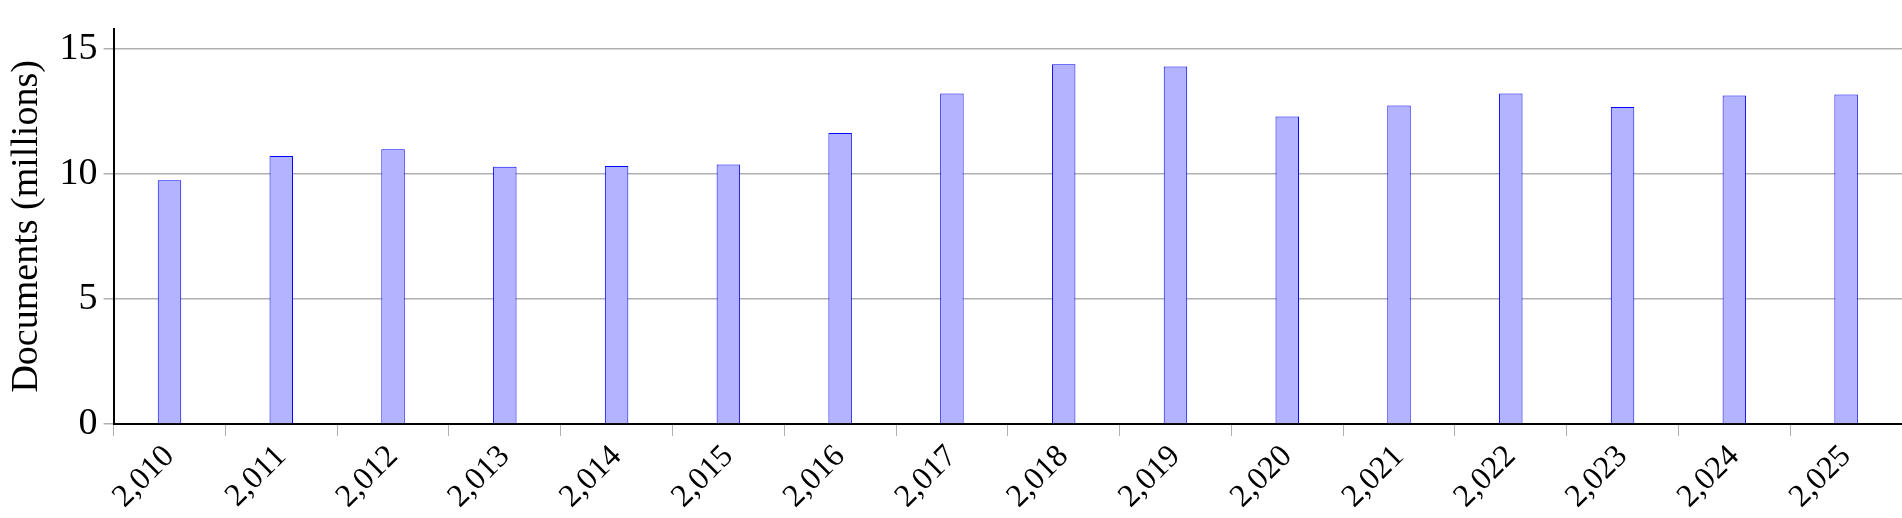  Describe the element at coordinates (88, 295) in the screenshot. I see `y-tick-label: 5` at that location.